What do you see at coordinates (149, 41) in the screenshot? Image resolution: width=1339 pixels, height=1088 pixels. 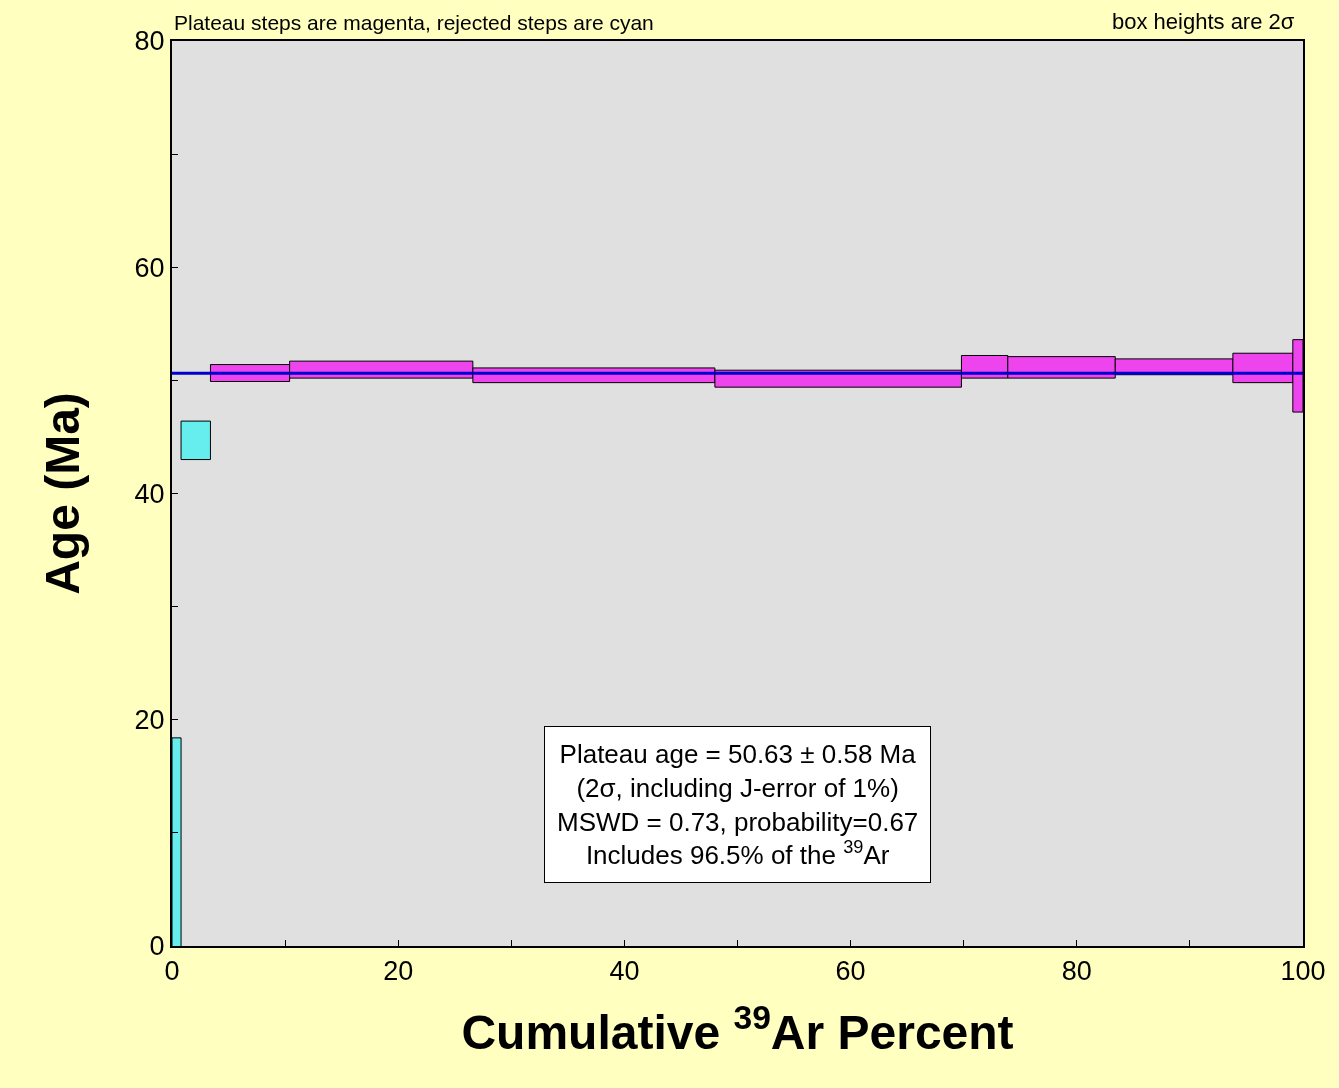 I see `y-tick-label: 80` at bounding box center [149, 41].